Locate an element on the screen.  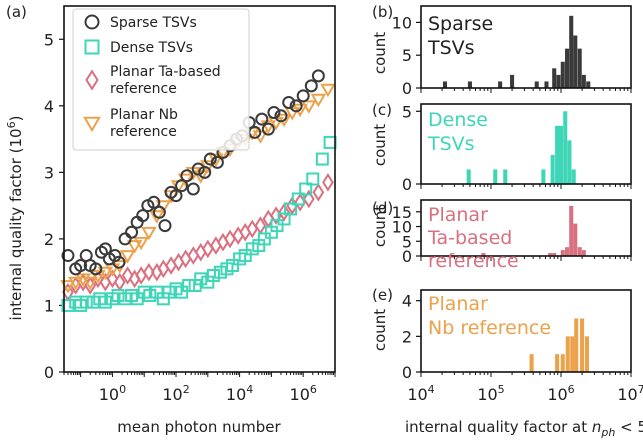
hist-x-tick-label-base: 10 is located at coordinates (557, 394).